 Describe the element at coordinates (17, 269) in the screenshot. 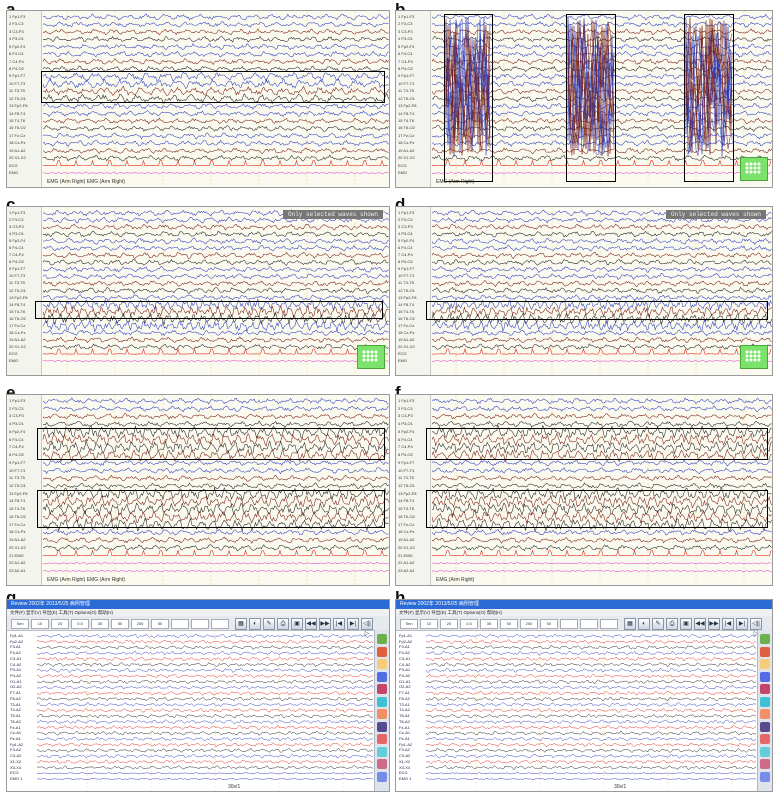

I see `channel-label: 9 Fp1-F7` at that location.